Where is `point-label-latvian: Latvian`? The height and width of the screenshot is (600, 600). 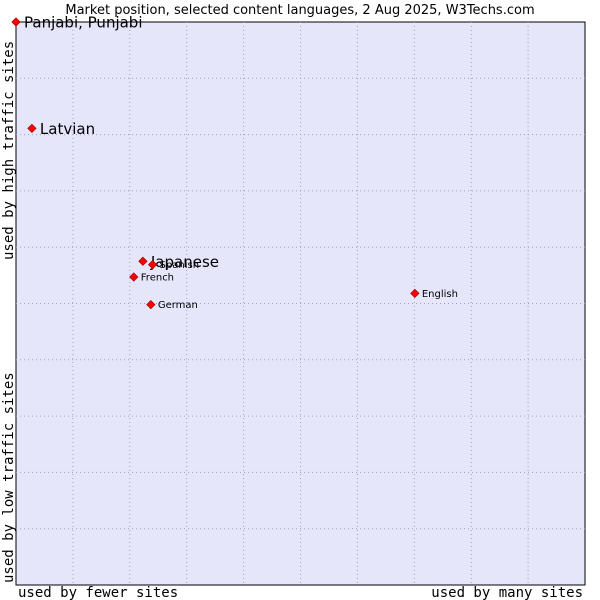
point-label-latvian: Latvian is located at coordinates (67, 129).